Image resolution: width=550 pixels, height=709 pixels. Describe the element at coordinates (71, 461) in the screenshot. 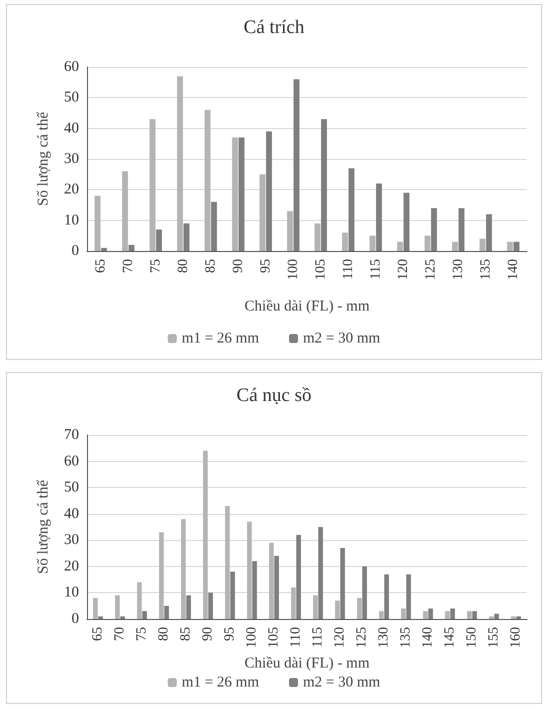

I see `y-tick-label: 60` at that location.